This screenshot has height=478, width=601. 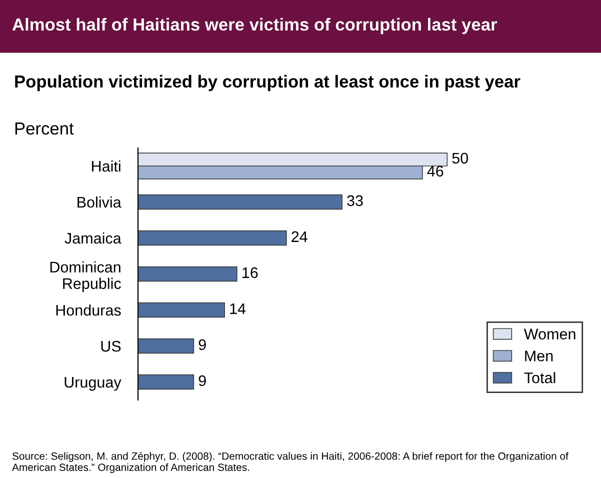 What do you see at coordinates (254, 26) in the screenshot?
I see `chart-title: Almost half of Haitians were victims of corruption last year` at bounding box center [254, 26].